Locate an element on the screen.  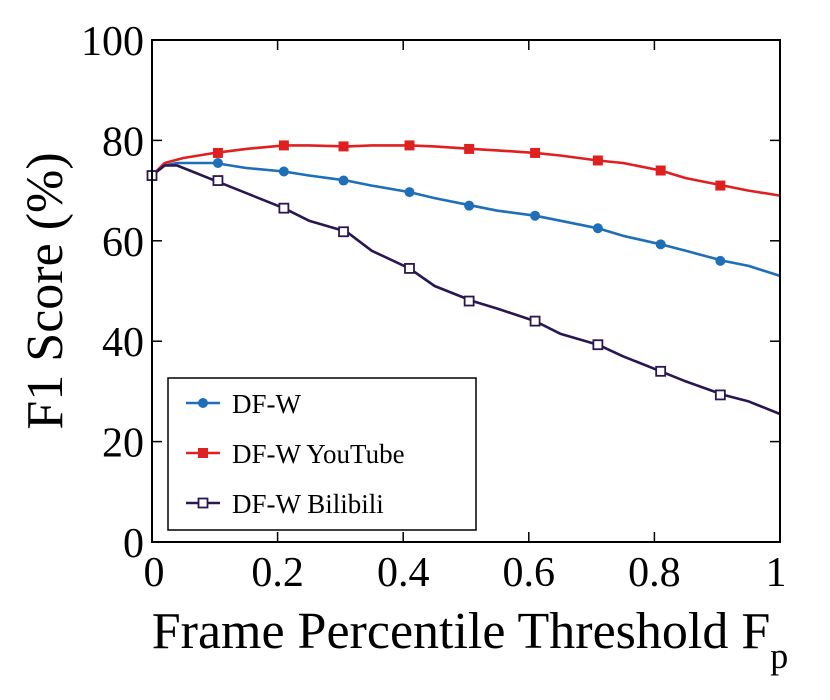
x-tick-label: 0.8 is located at coordinates (654, 573).